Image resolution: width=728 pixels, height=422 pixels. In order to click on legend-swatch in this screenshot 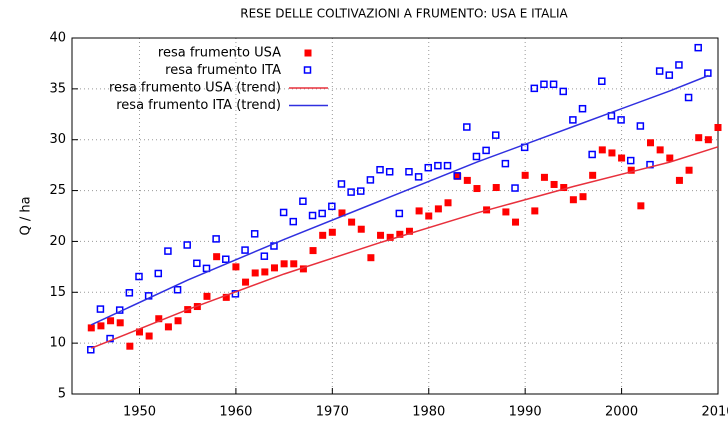, I will do `click(307, 70)`.